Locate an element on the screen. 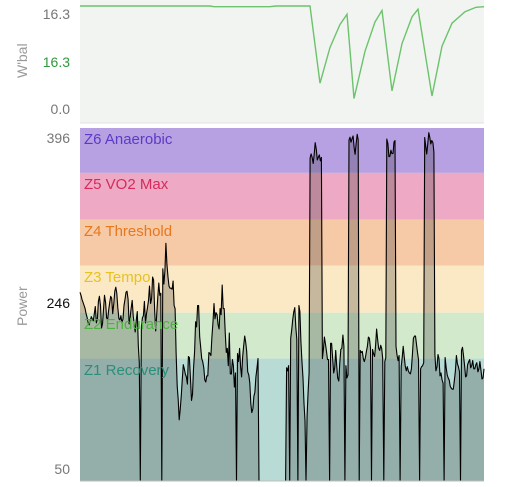  zone-label-z6: Z6 Anaerobic is located at coordinates (128, 139).